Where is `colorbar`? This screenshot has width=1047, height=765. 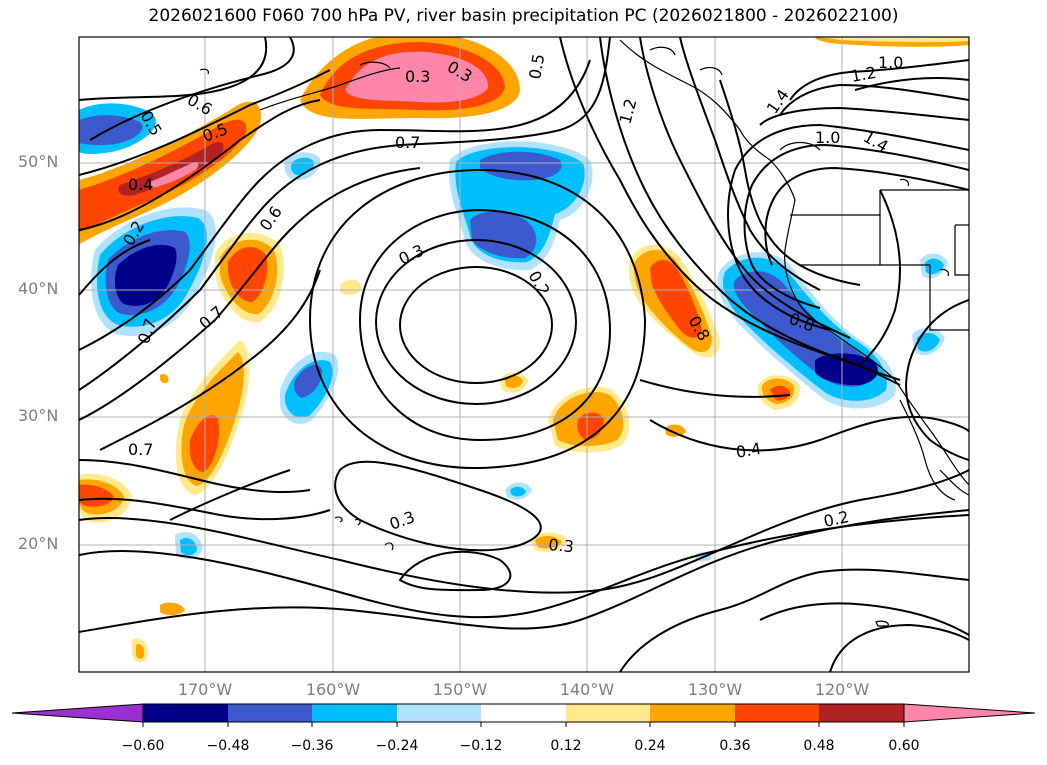
colorbar is located at coordinates (523, 715).